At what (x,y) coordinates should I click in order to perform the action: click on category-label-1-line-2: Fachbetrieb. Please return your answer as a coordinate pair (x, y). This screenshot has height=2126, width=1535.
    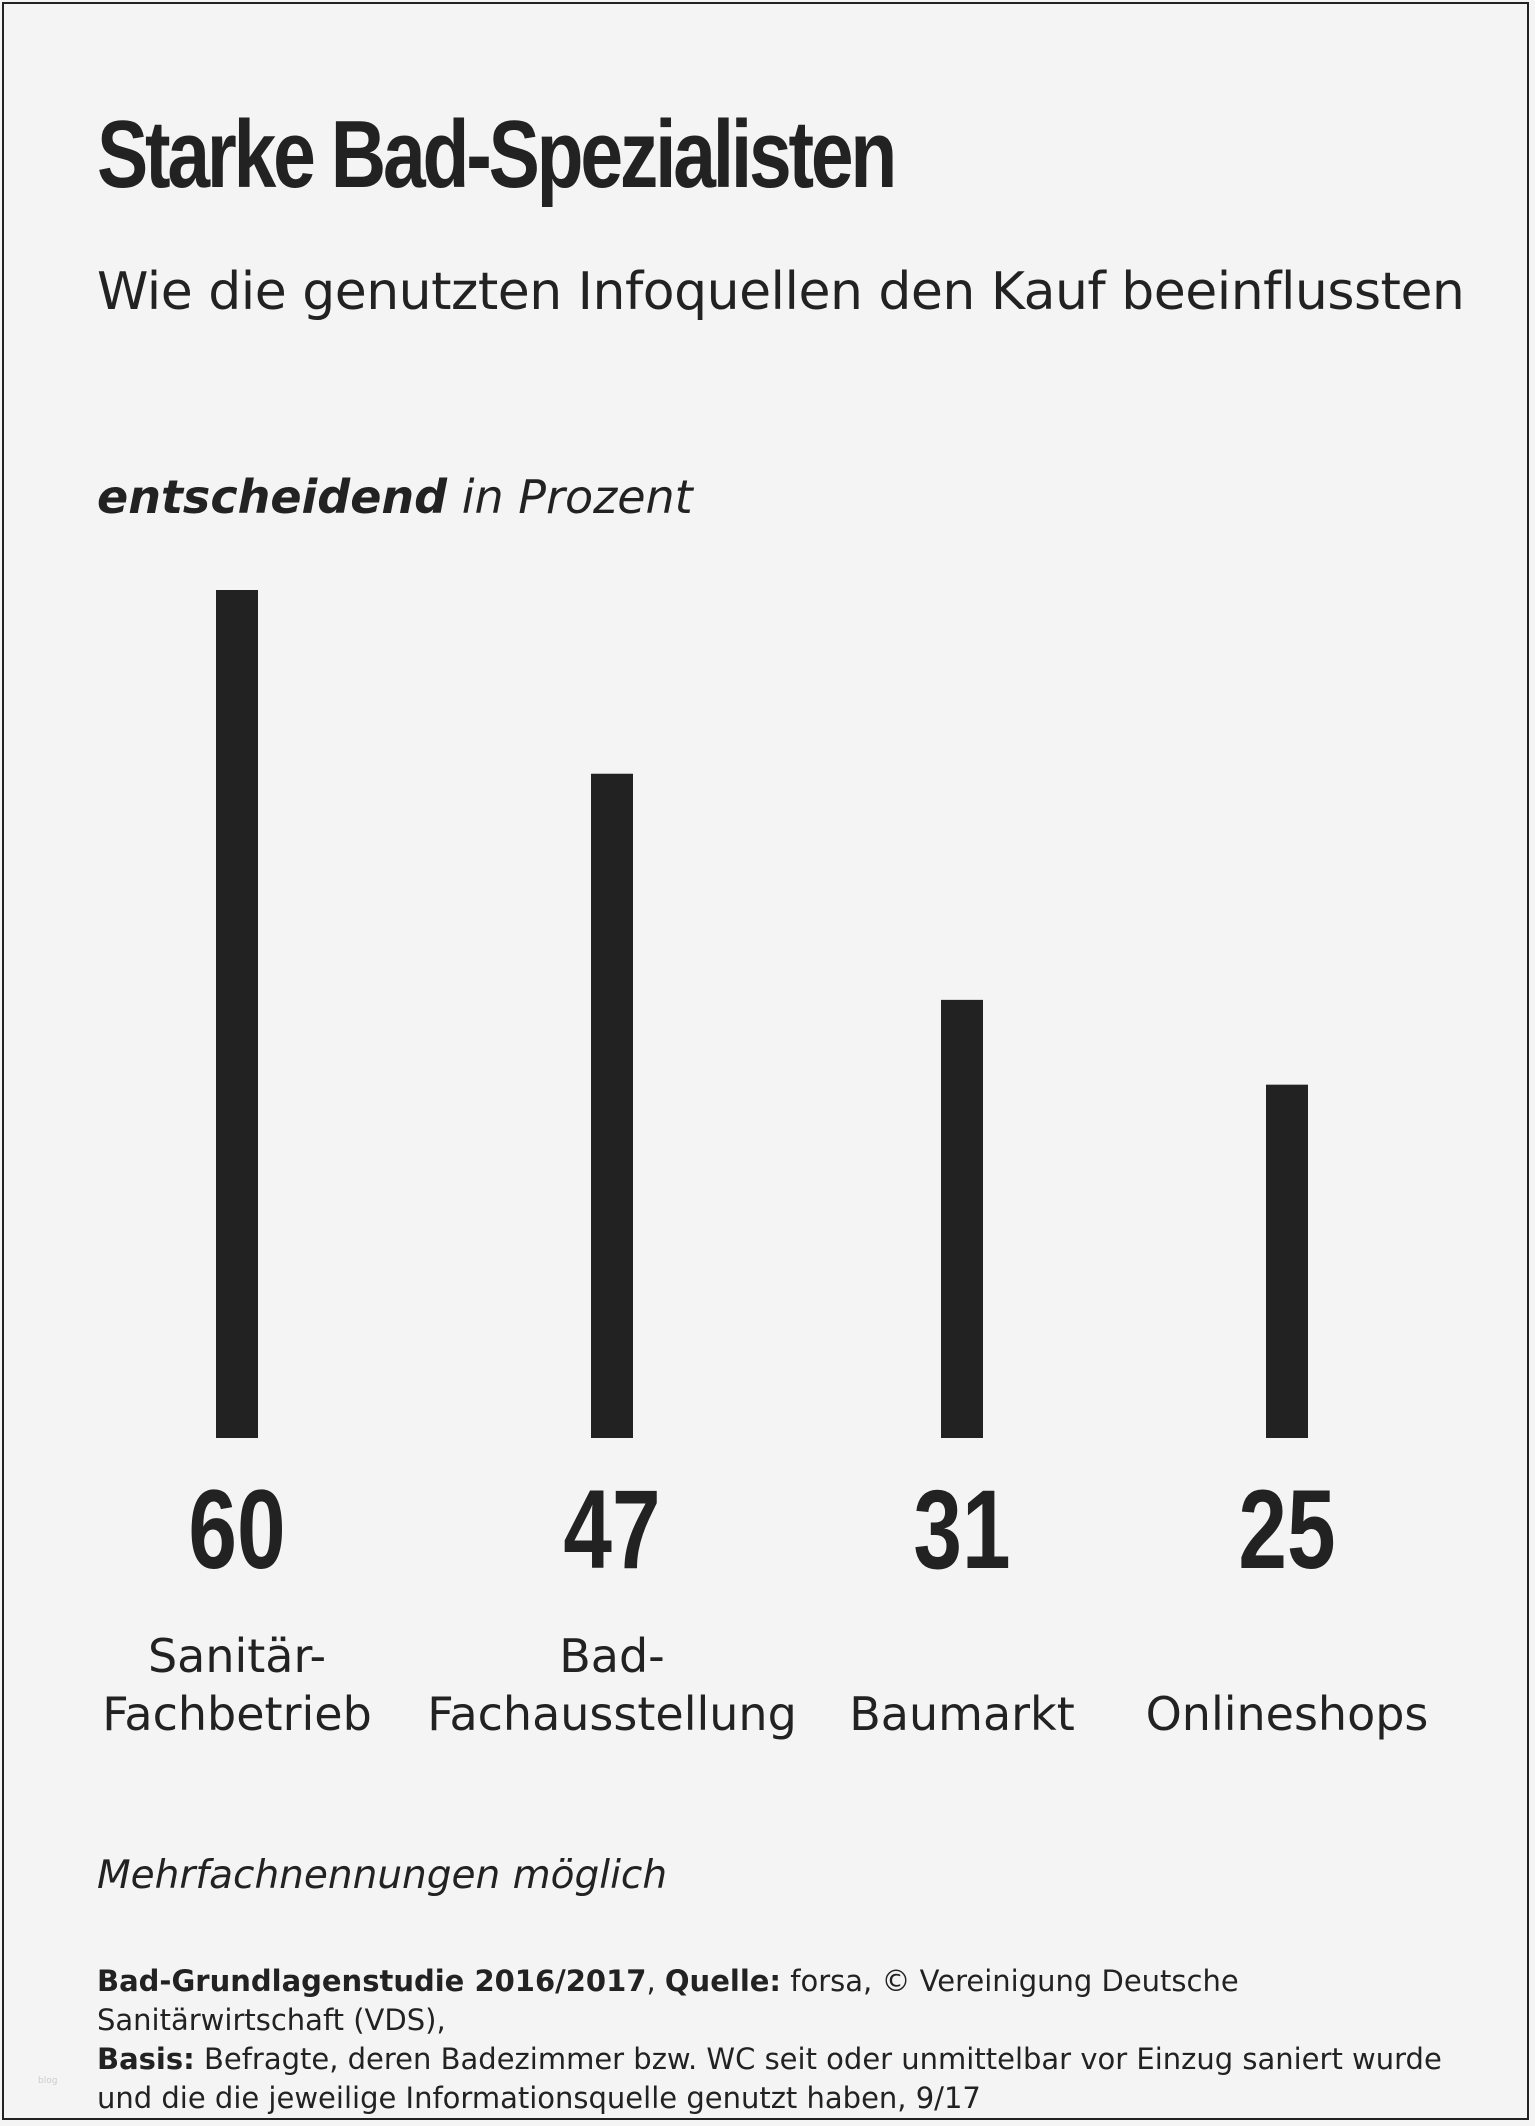
    Looking at the image, I should click on (237, 1714).